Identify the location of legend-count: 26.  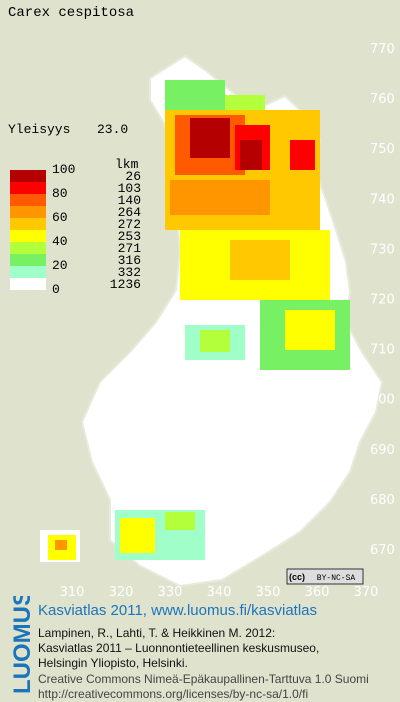
(133, 176).